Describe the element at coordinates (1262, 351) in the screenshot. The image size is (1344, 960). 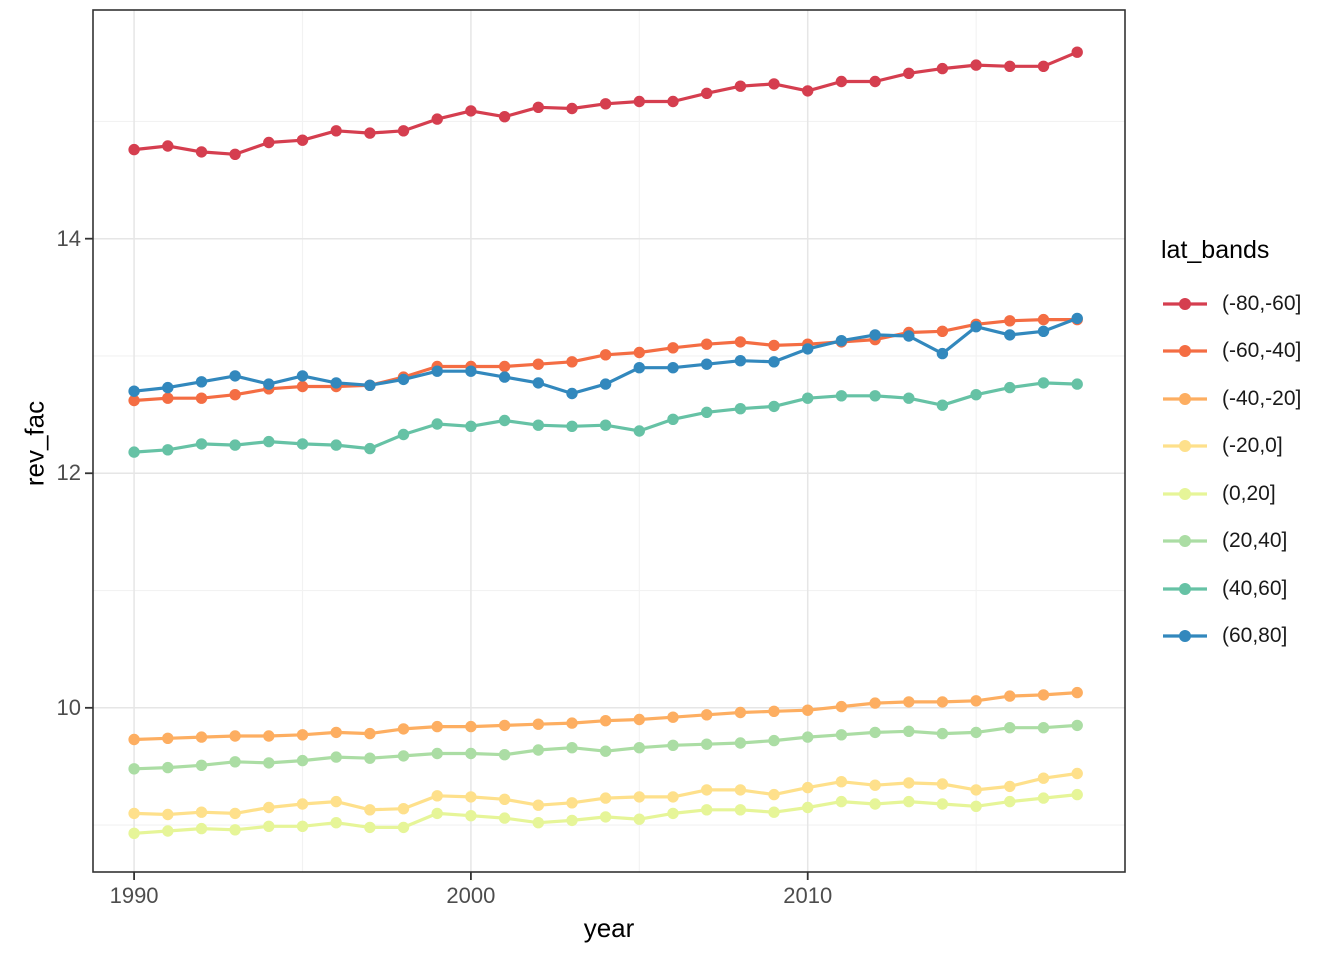
I see `legend-item-label: (-60,-40]` at that location.